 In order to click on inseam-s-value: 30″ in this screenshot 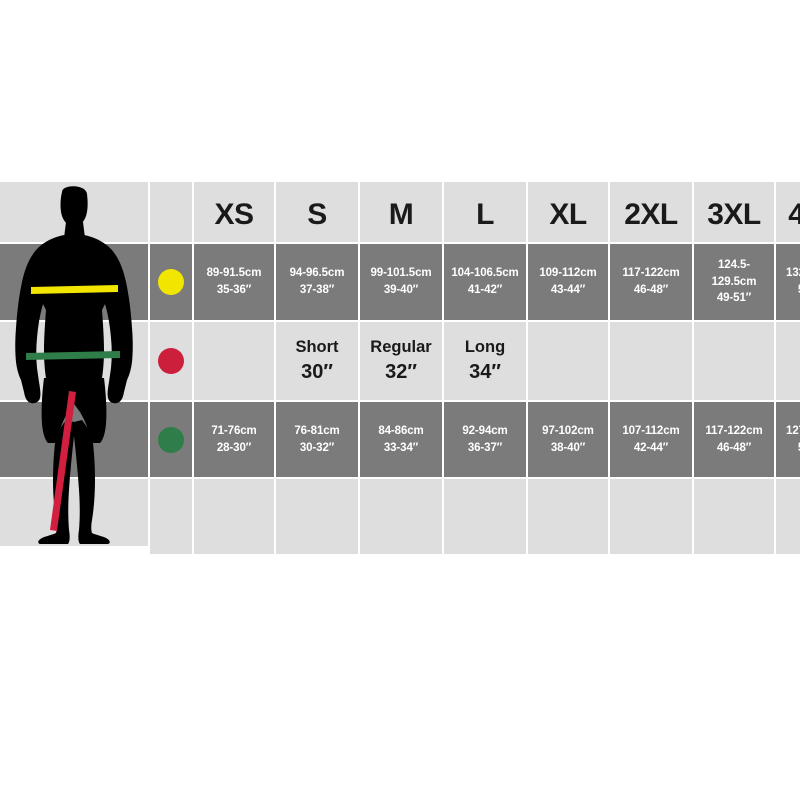, I will do `click(317, 371)`.